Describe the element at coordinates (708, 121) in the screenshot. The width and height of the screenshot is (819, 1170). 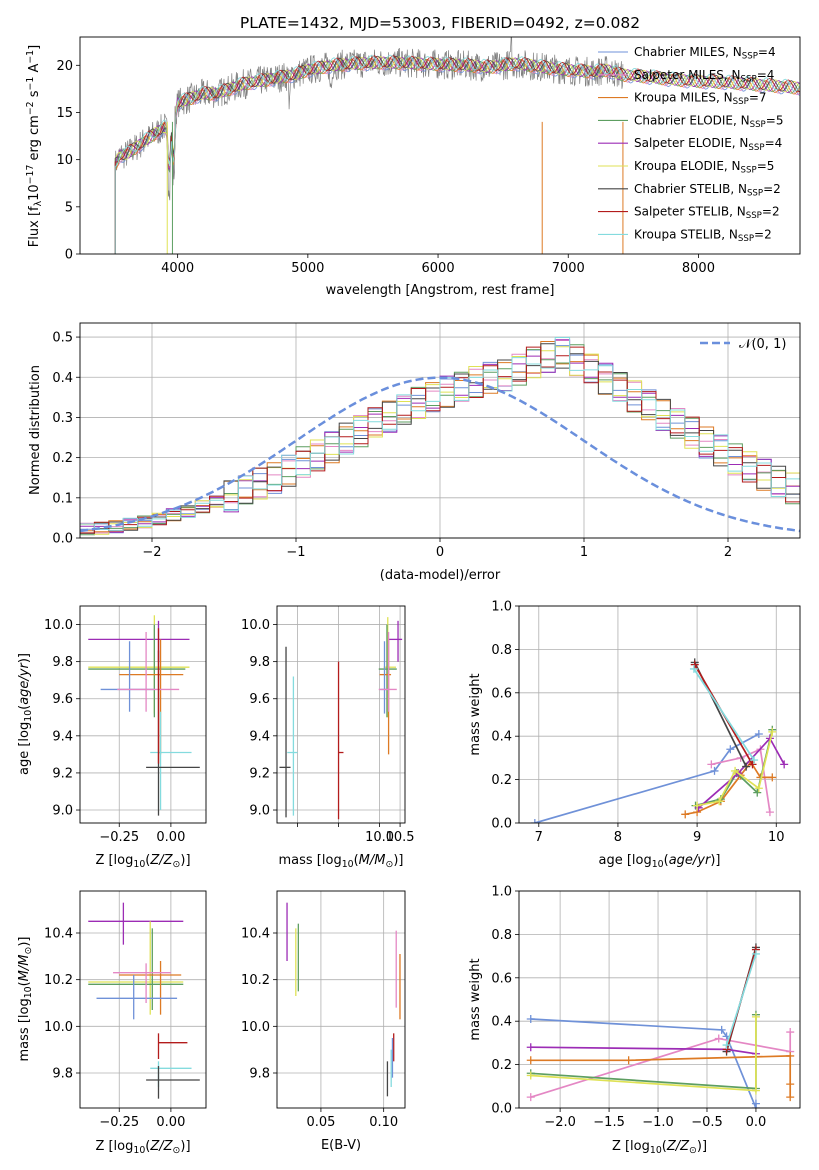
I see `legend-entry: Chabrier ELODIE, NSSP=5` at that location.